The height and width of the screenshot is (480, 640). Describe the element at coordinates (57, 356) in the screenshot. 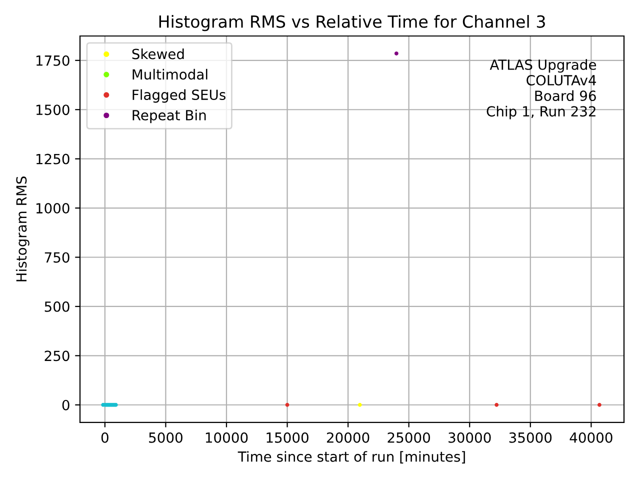

I see `y-tick-label: 250` at that location.